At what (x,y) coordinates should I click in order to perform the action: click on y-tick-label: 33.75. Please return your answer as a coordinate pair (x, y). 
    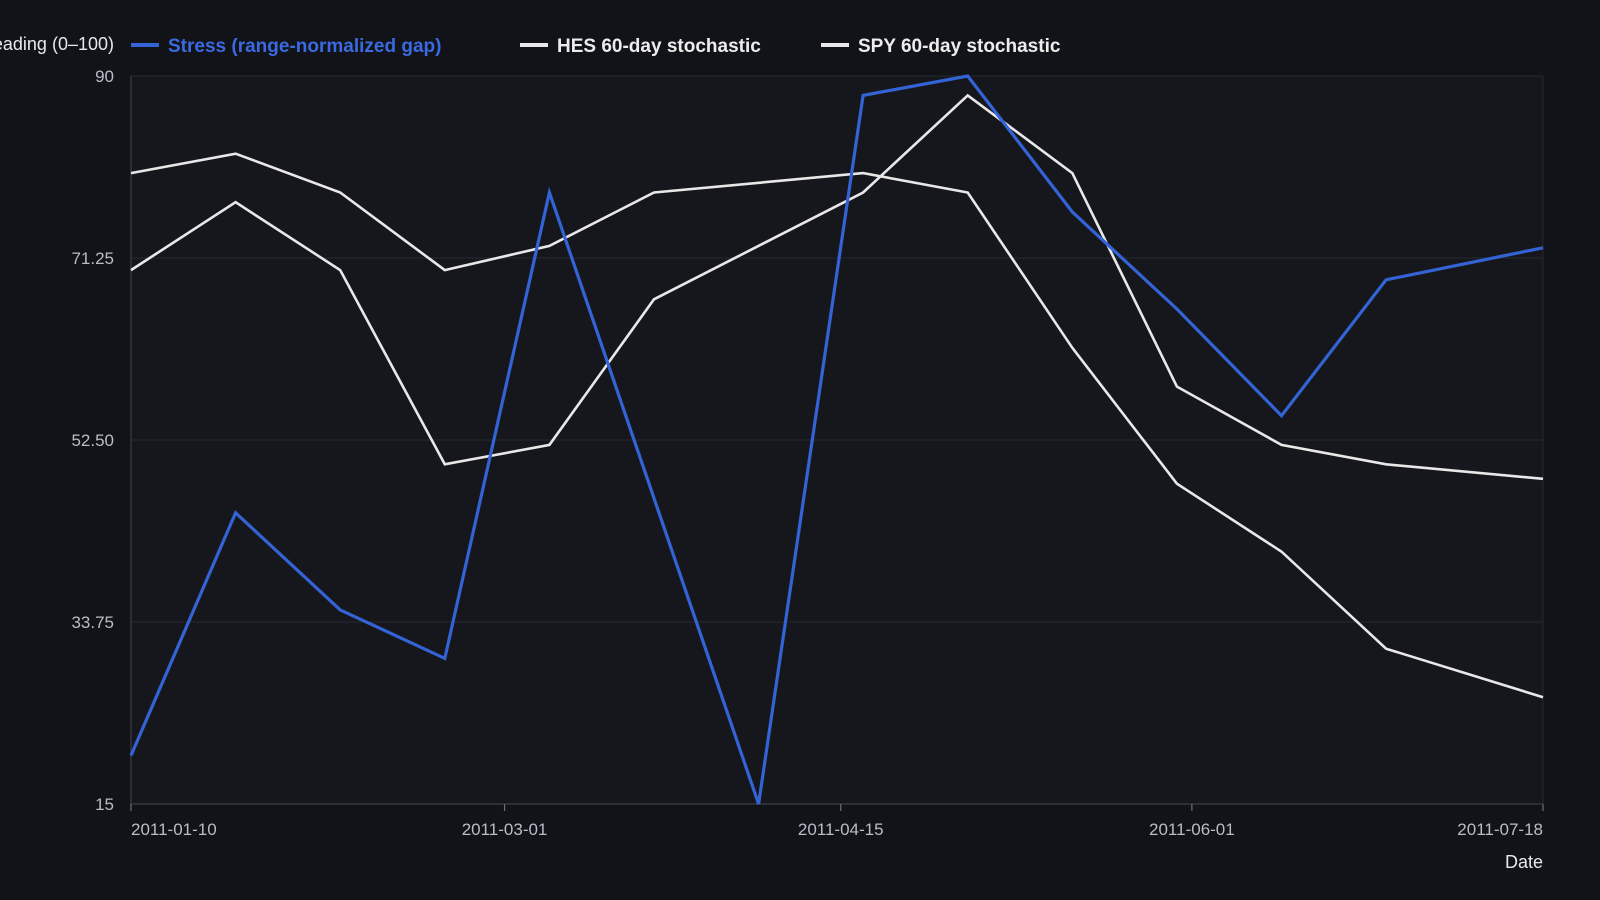
    Looking at the image, I should click on (92, 622).